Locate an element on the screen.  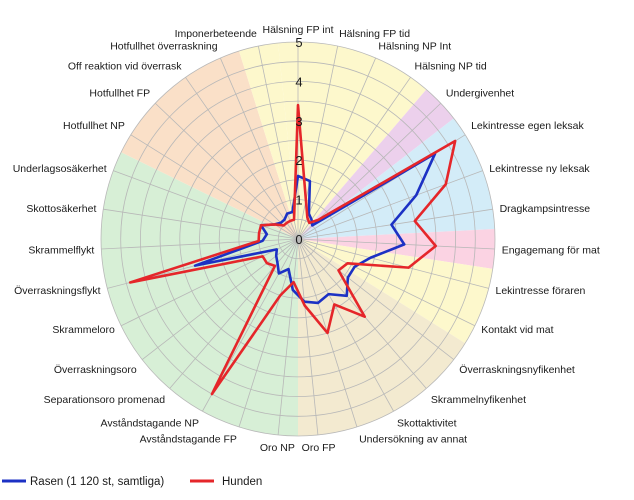
category-label: Hotfullhet överraskning is located at coordinates (164, 47).